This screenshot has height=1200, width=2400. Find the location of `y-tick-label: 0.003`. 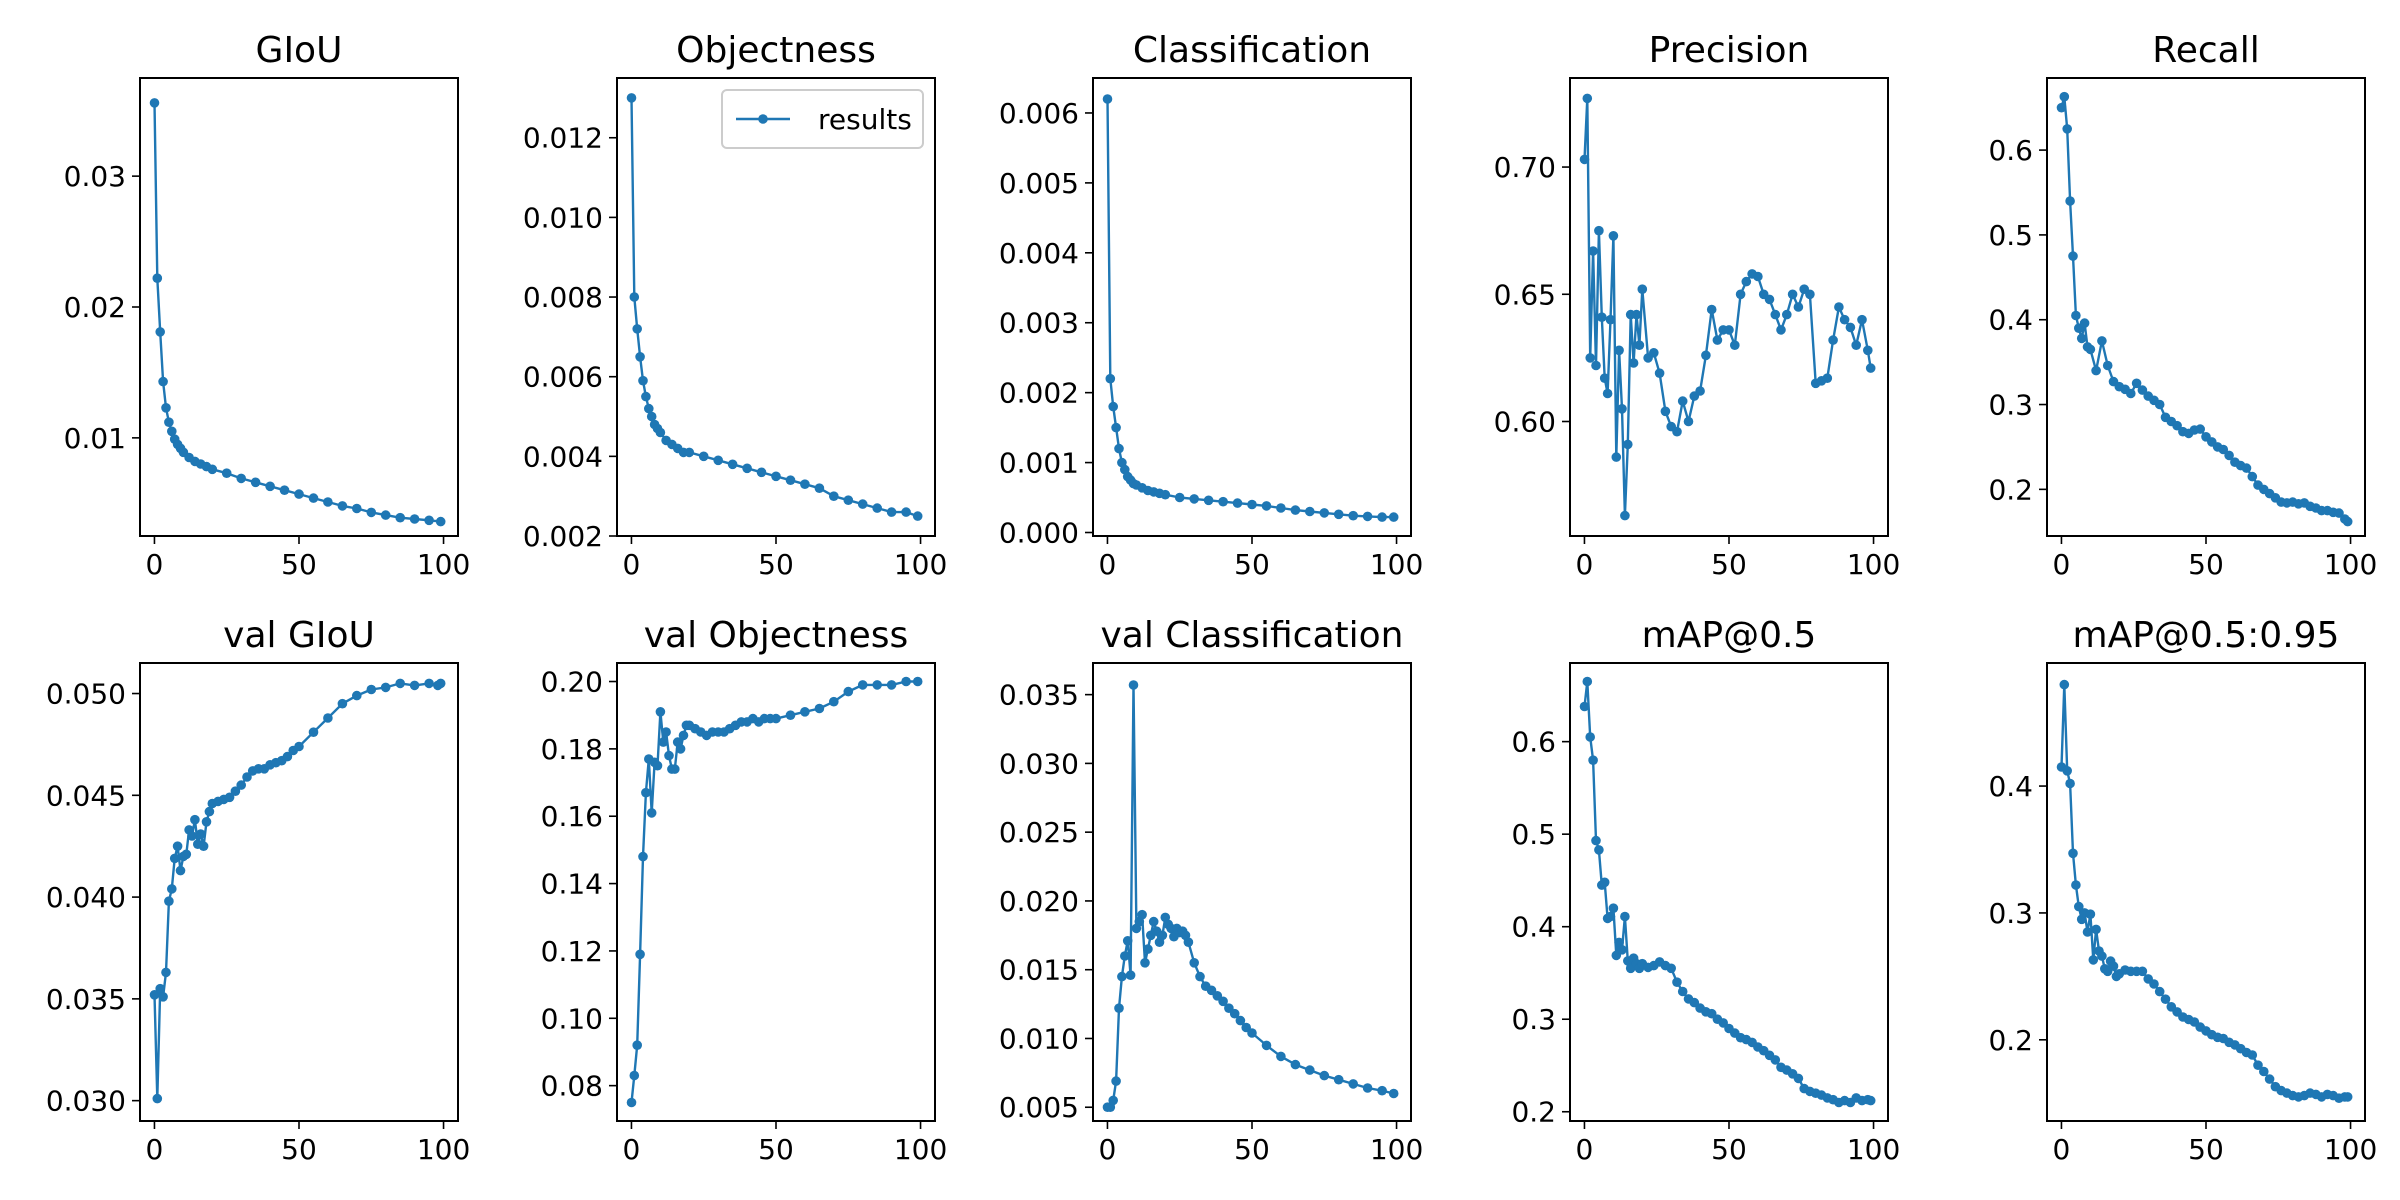

y-tick-label: 0.003 is located at coordinates (1039, 323).